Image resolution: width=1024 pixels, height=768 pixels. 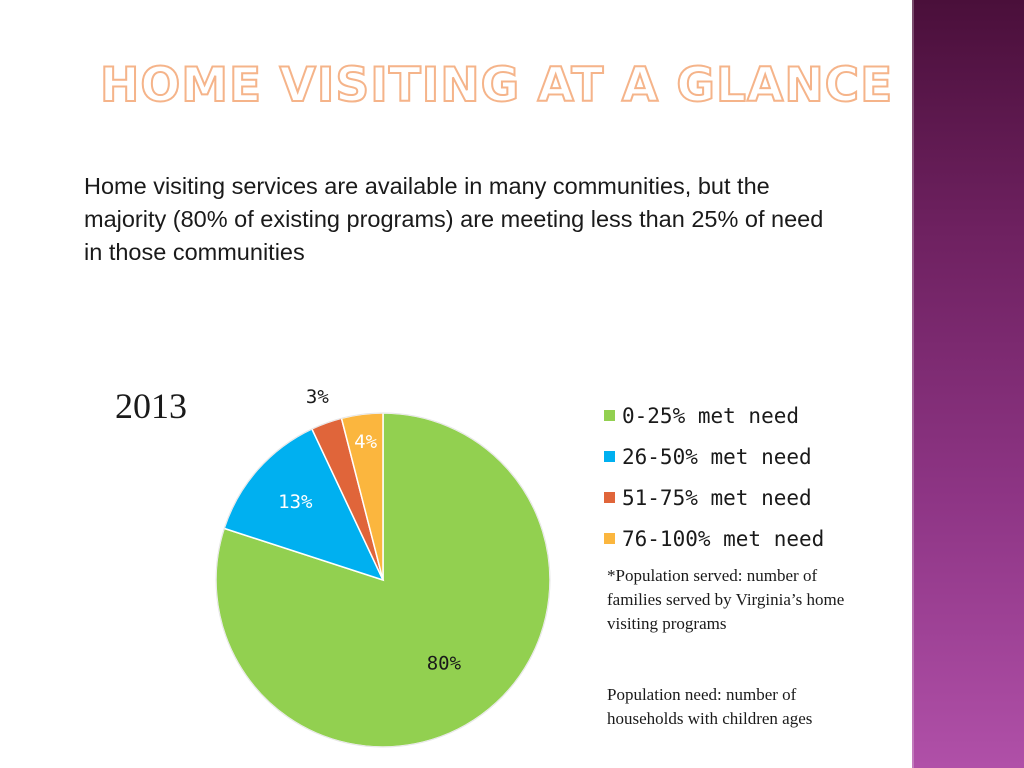 I want to click on pie-slice-label: 4%, so click(x=365, y=442).